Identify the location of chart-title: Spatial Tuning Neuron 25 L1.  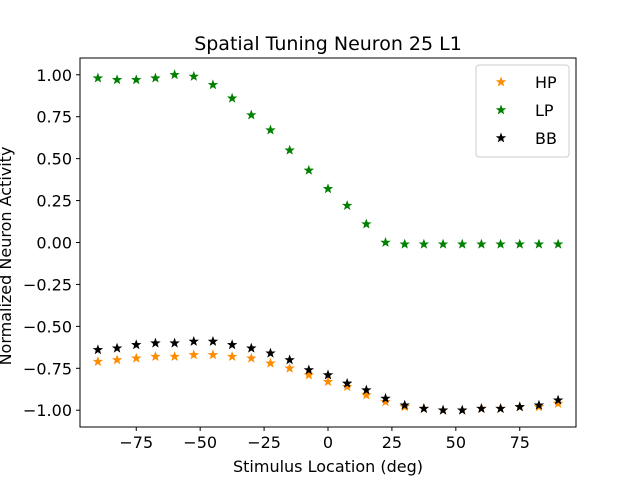
(328, 44).